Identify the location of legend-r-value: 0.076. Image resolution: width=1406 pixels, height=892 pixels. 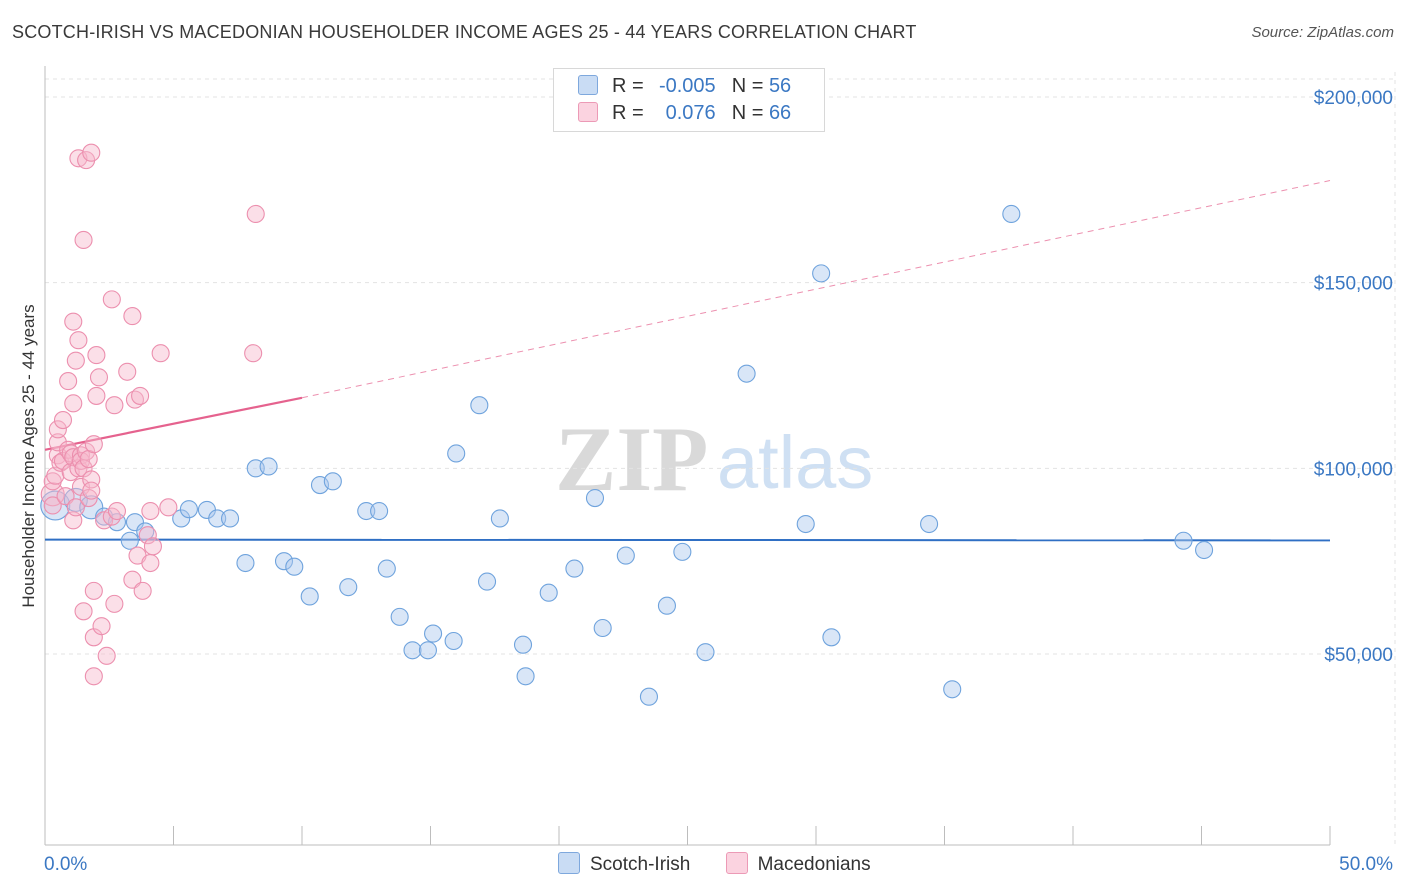
(690, 113).